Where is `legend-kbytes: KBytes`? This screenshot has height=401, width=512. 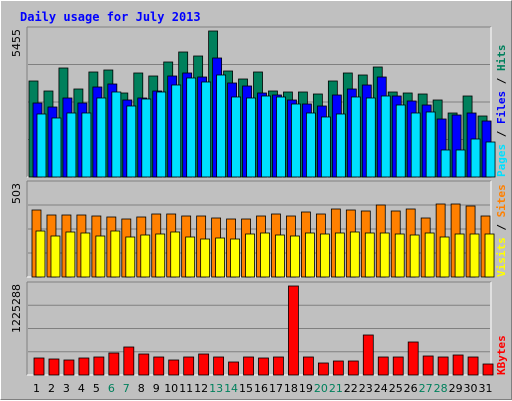
legend-kbytes: KBytes is located at coordinates (501, 355).